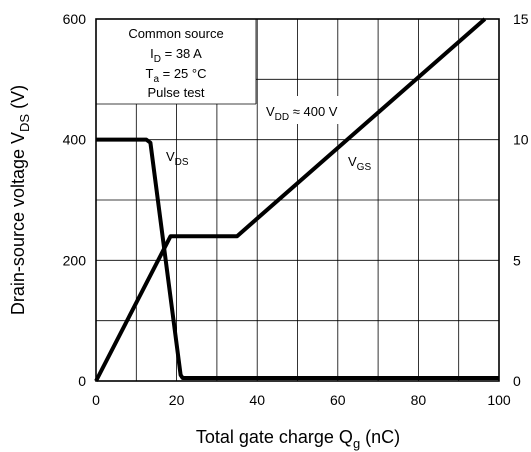 The width and height of the screenshot is (531, 452). Describe the element at coordinates (177, 400) in the screenshot. I see `x-tick-label: 20` at that location.